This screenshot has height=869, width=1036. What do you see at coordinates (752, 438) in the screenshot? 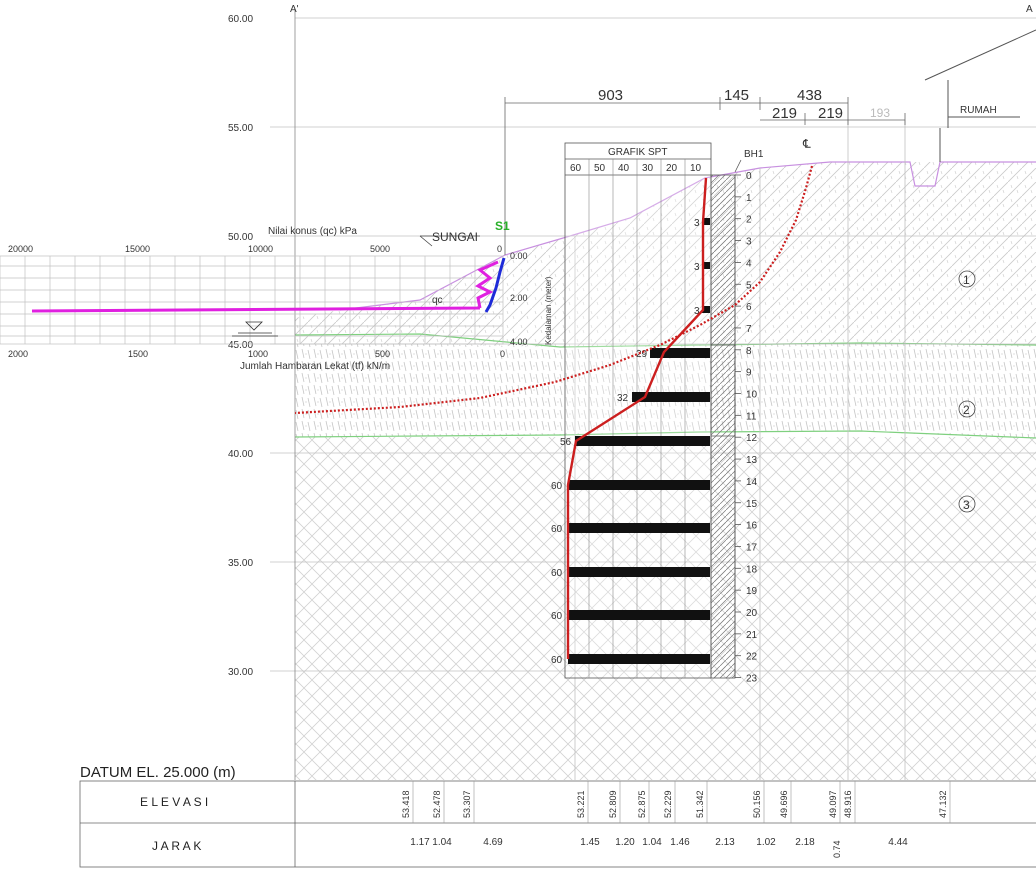
I see `depth-tick-label: 12` at bounding box center [752, 438].